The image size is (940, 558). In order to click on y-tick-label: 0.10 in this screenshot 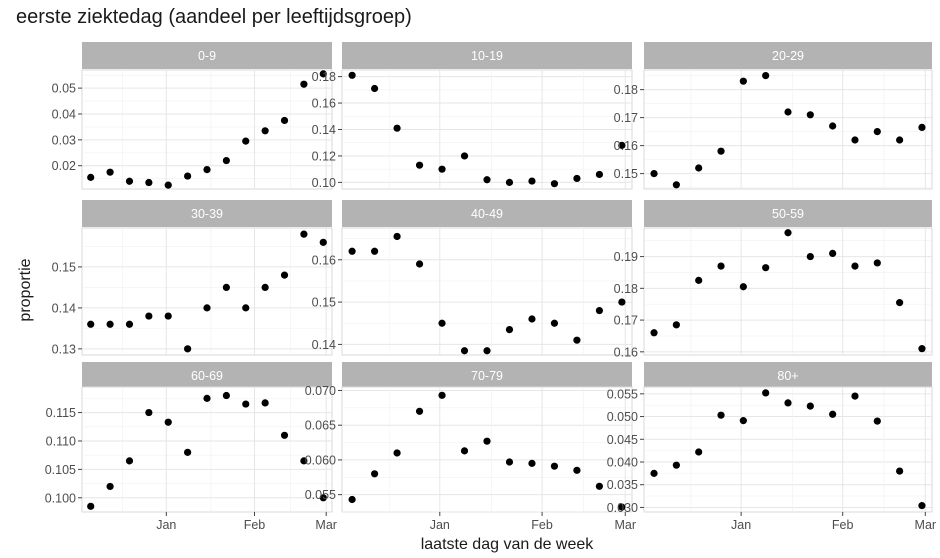, I will do `click(324, 183)`.